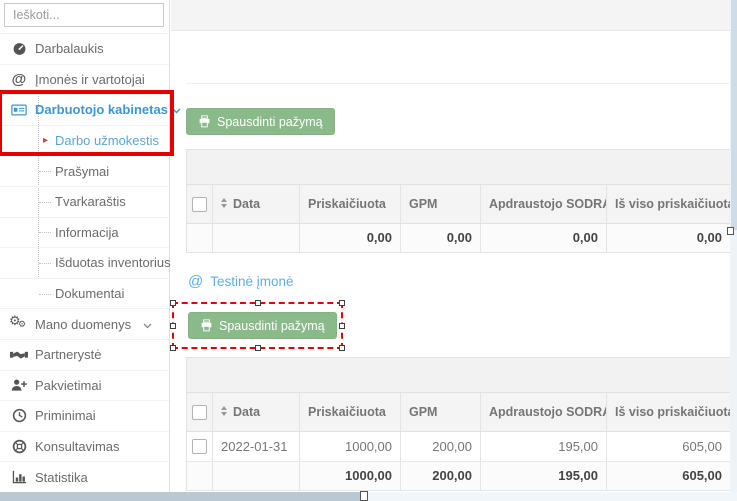 The image size is (737, 501). Describe the element at coordinates (19, 110) in the screenshot. I see `id-card-icon` at that location.